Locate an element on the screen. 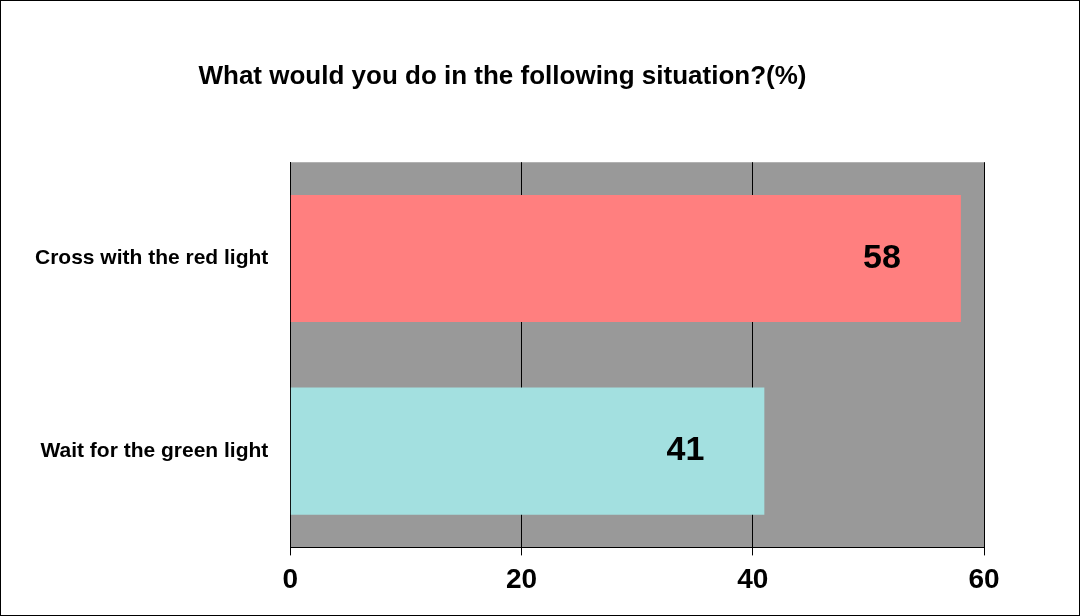  y-tick-label: Cross with the red light is located at coordinates (151, 257).